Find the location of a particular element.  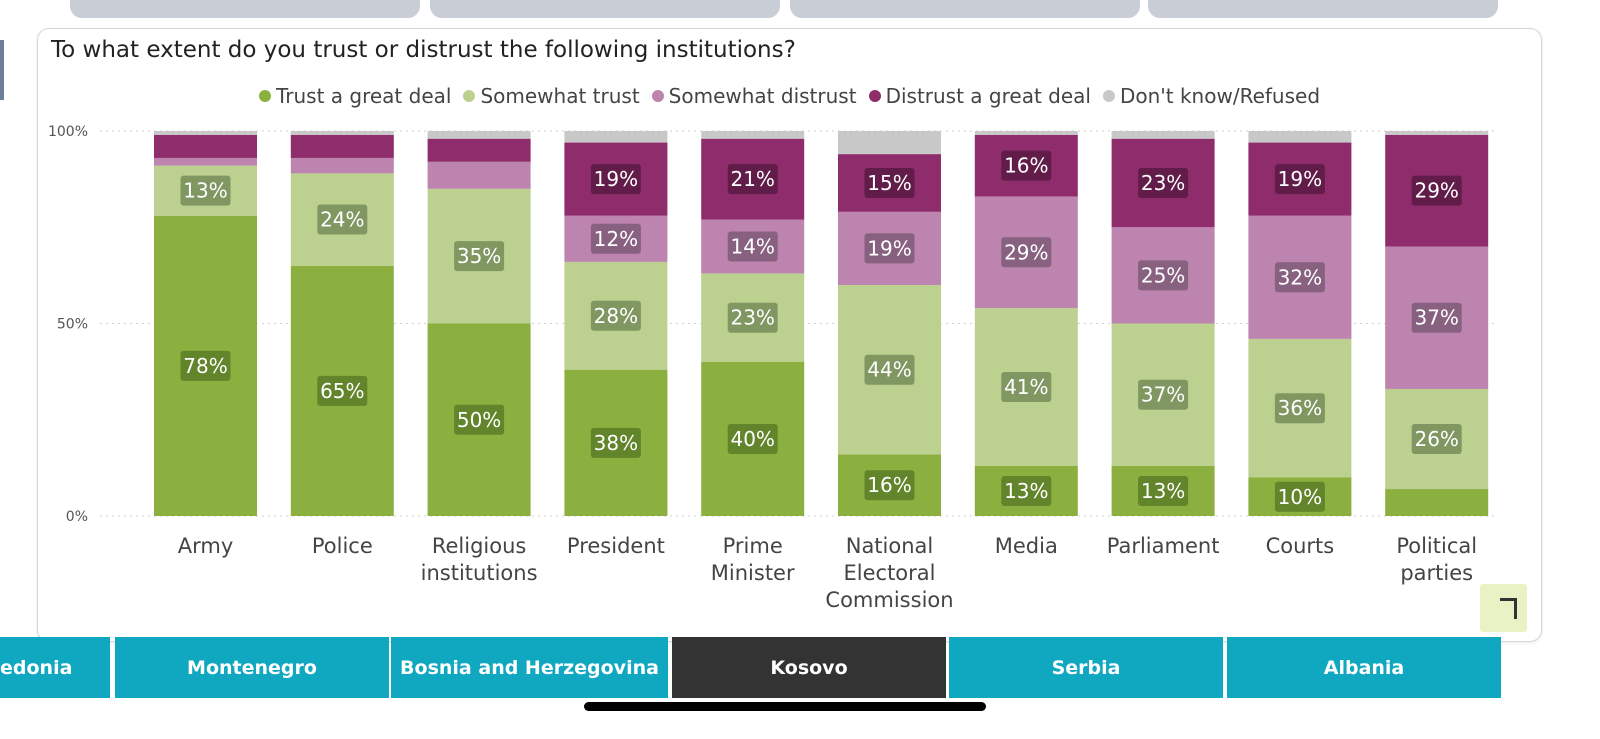

x-tick-label: Police is located at coordinates (342, 546).